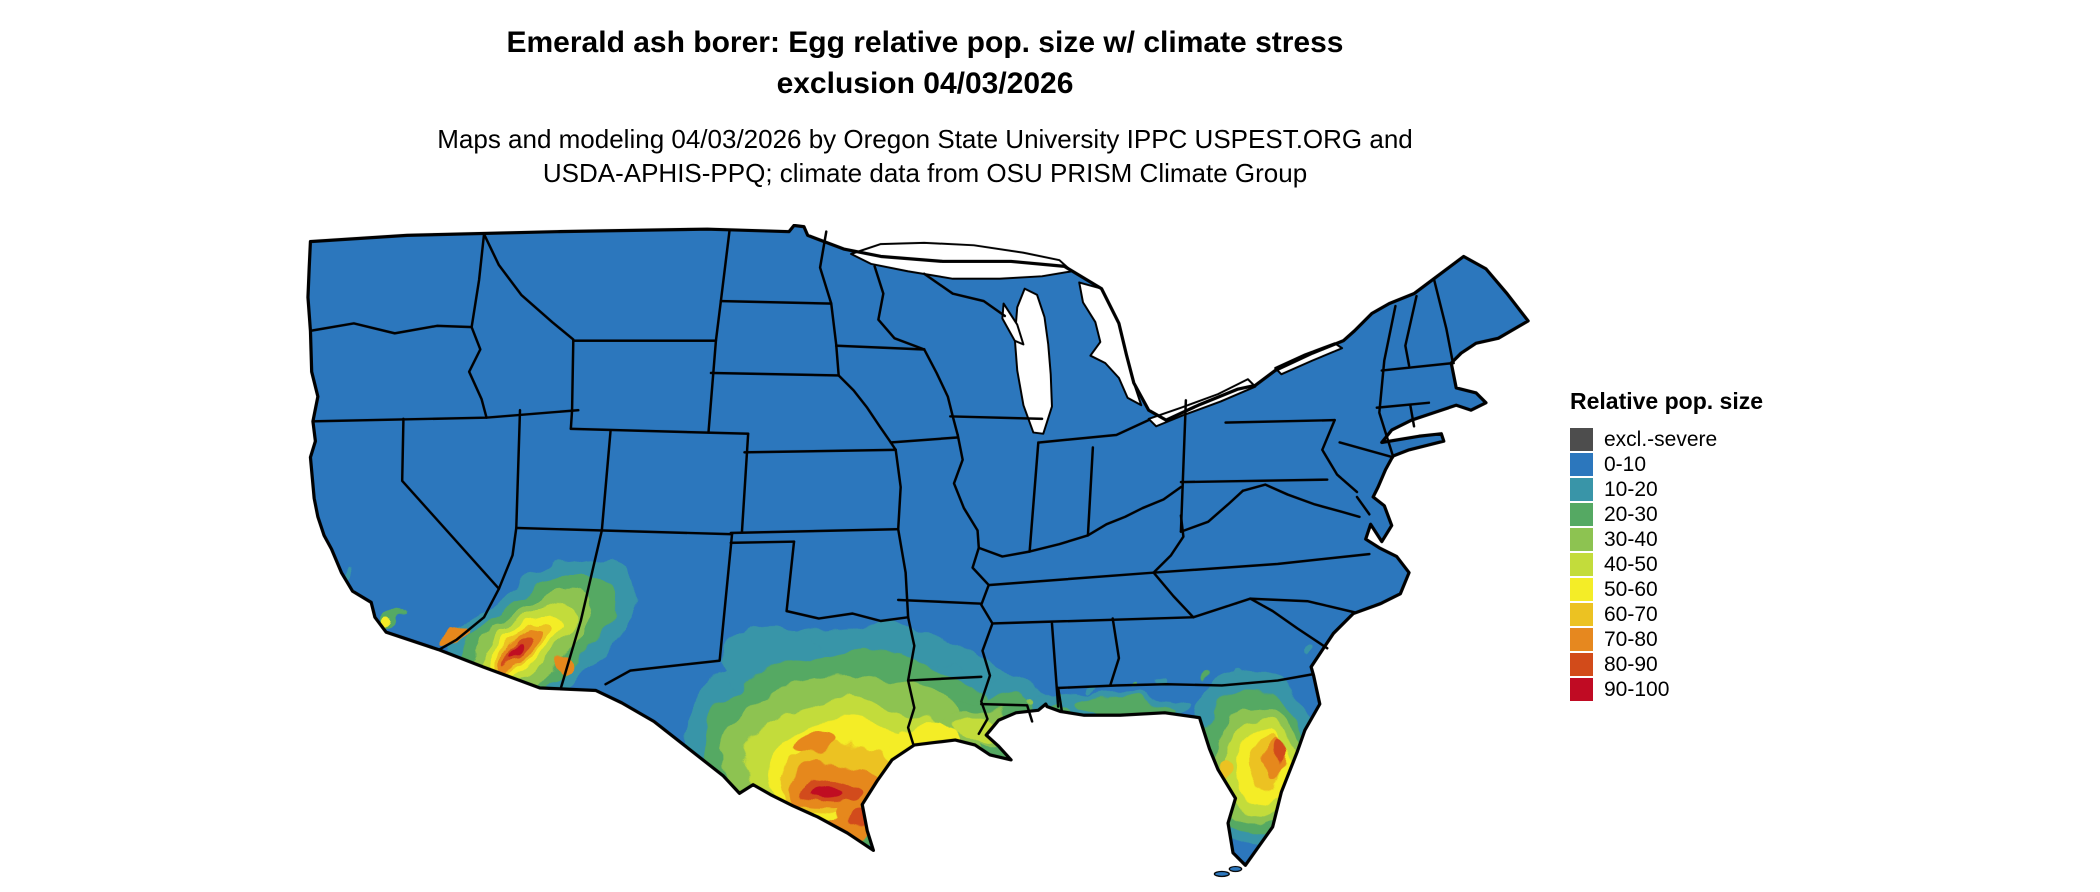 The image size is (2100, 892). What do you see at coordinates (1631, 489) in the screenshot?
I see `legend-label: 10-20` at bounding box center [1631, 489].